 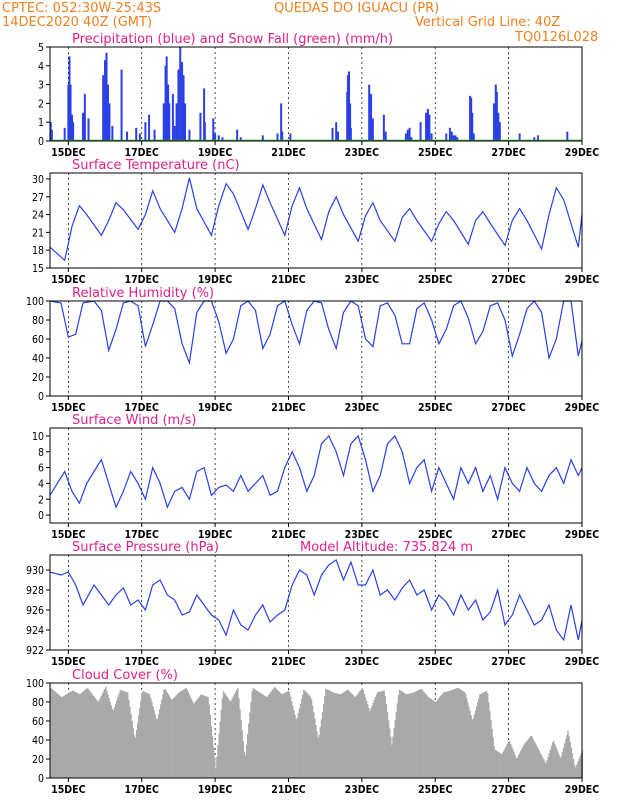 I want to click on header-grid-note: Vertical Grid Line: 40Z, so click(x=487, y=22).